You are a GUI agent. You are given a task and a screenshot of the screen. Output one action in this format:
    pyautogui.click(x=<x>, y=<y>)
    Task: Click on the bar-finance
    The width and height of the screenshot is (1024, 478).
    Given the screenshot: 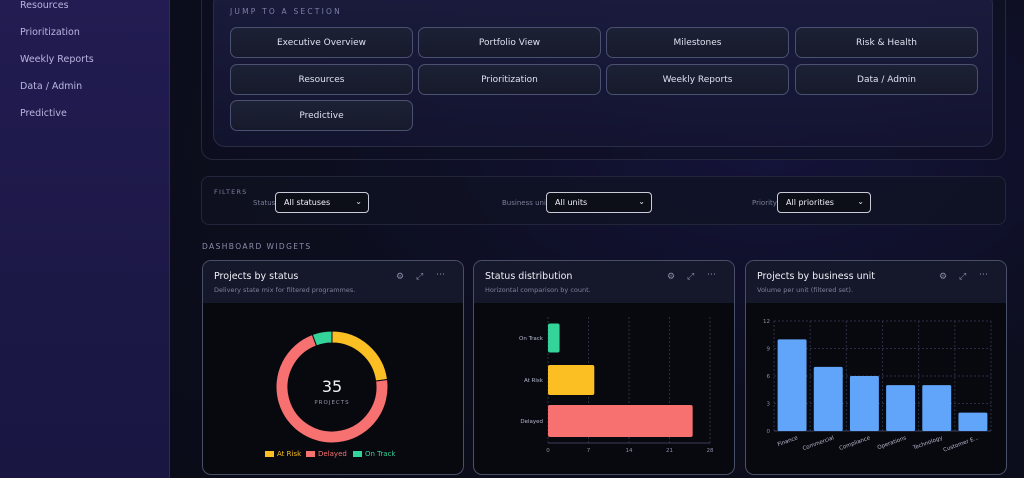 What is the action you would take?
    pyautogui.click(x=792, y=385)
    